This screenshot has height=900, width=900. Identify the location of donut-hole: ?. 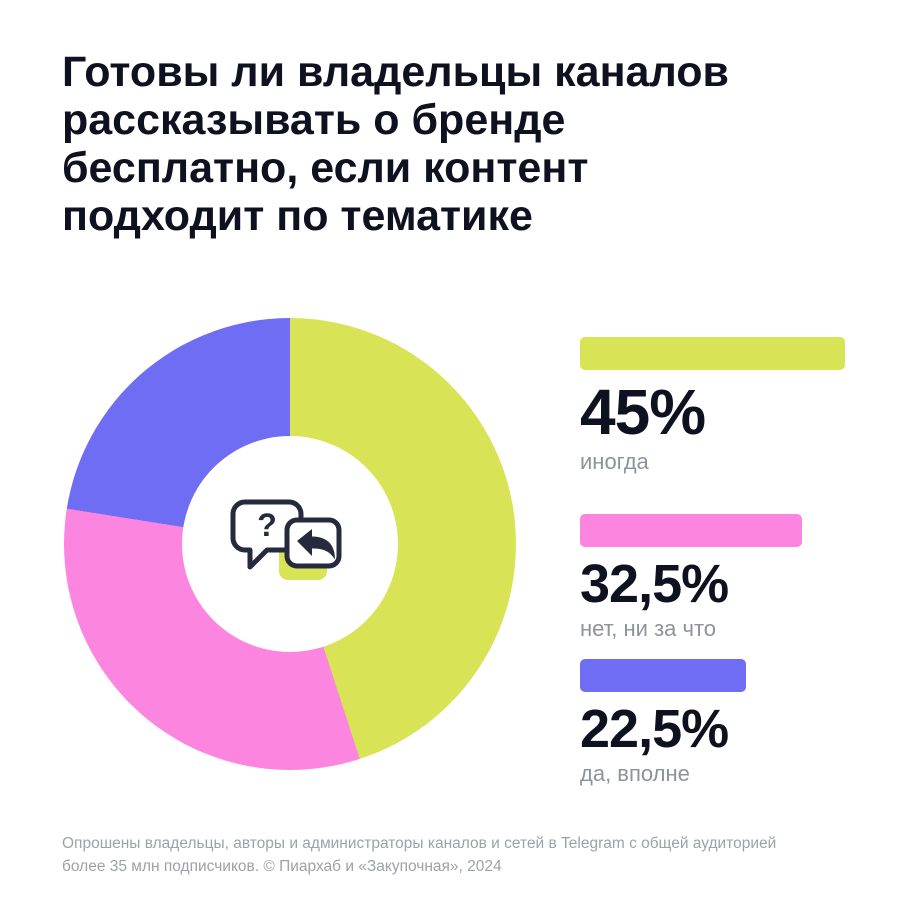
(290, 544).